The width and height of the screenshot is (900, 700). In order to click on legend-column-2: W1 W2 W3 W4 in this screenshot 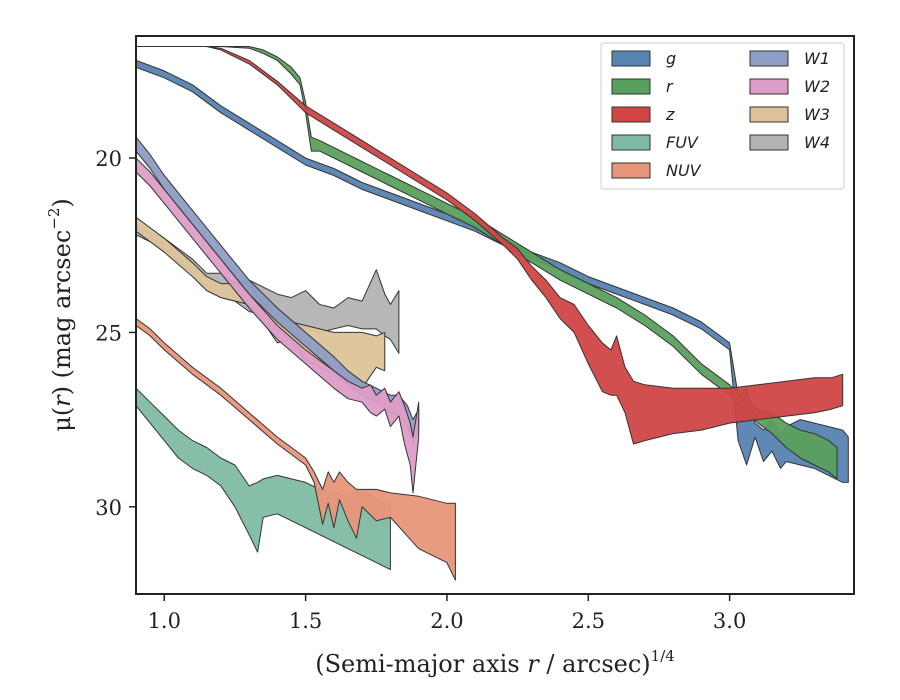, I will do `click(789, 100)`.